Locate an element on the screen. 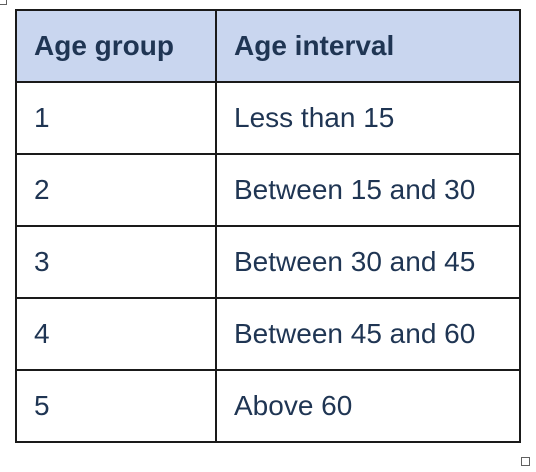  cell-age-group: 5 is located at coordinates (116, 406).